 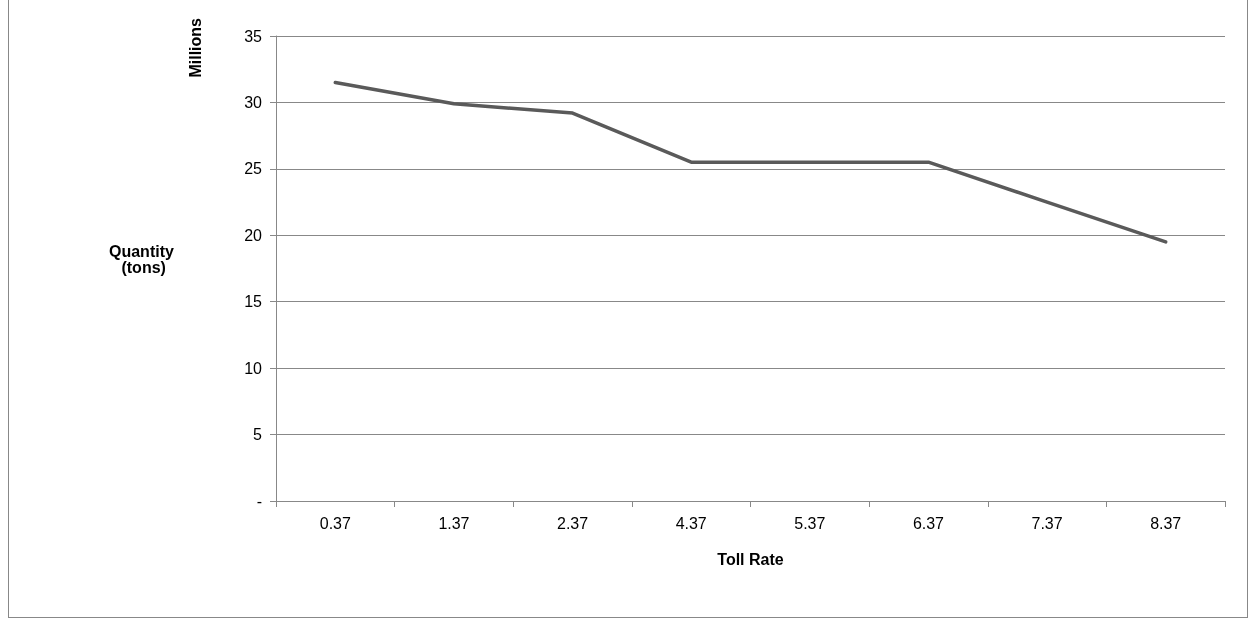 What do you see at coordinates (691, 523) in the screenshot?
I see `x-tick-label: 4.37` at bounding box center [691, 523].